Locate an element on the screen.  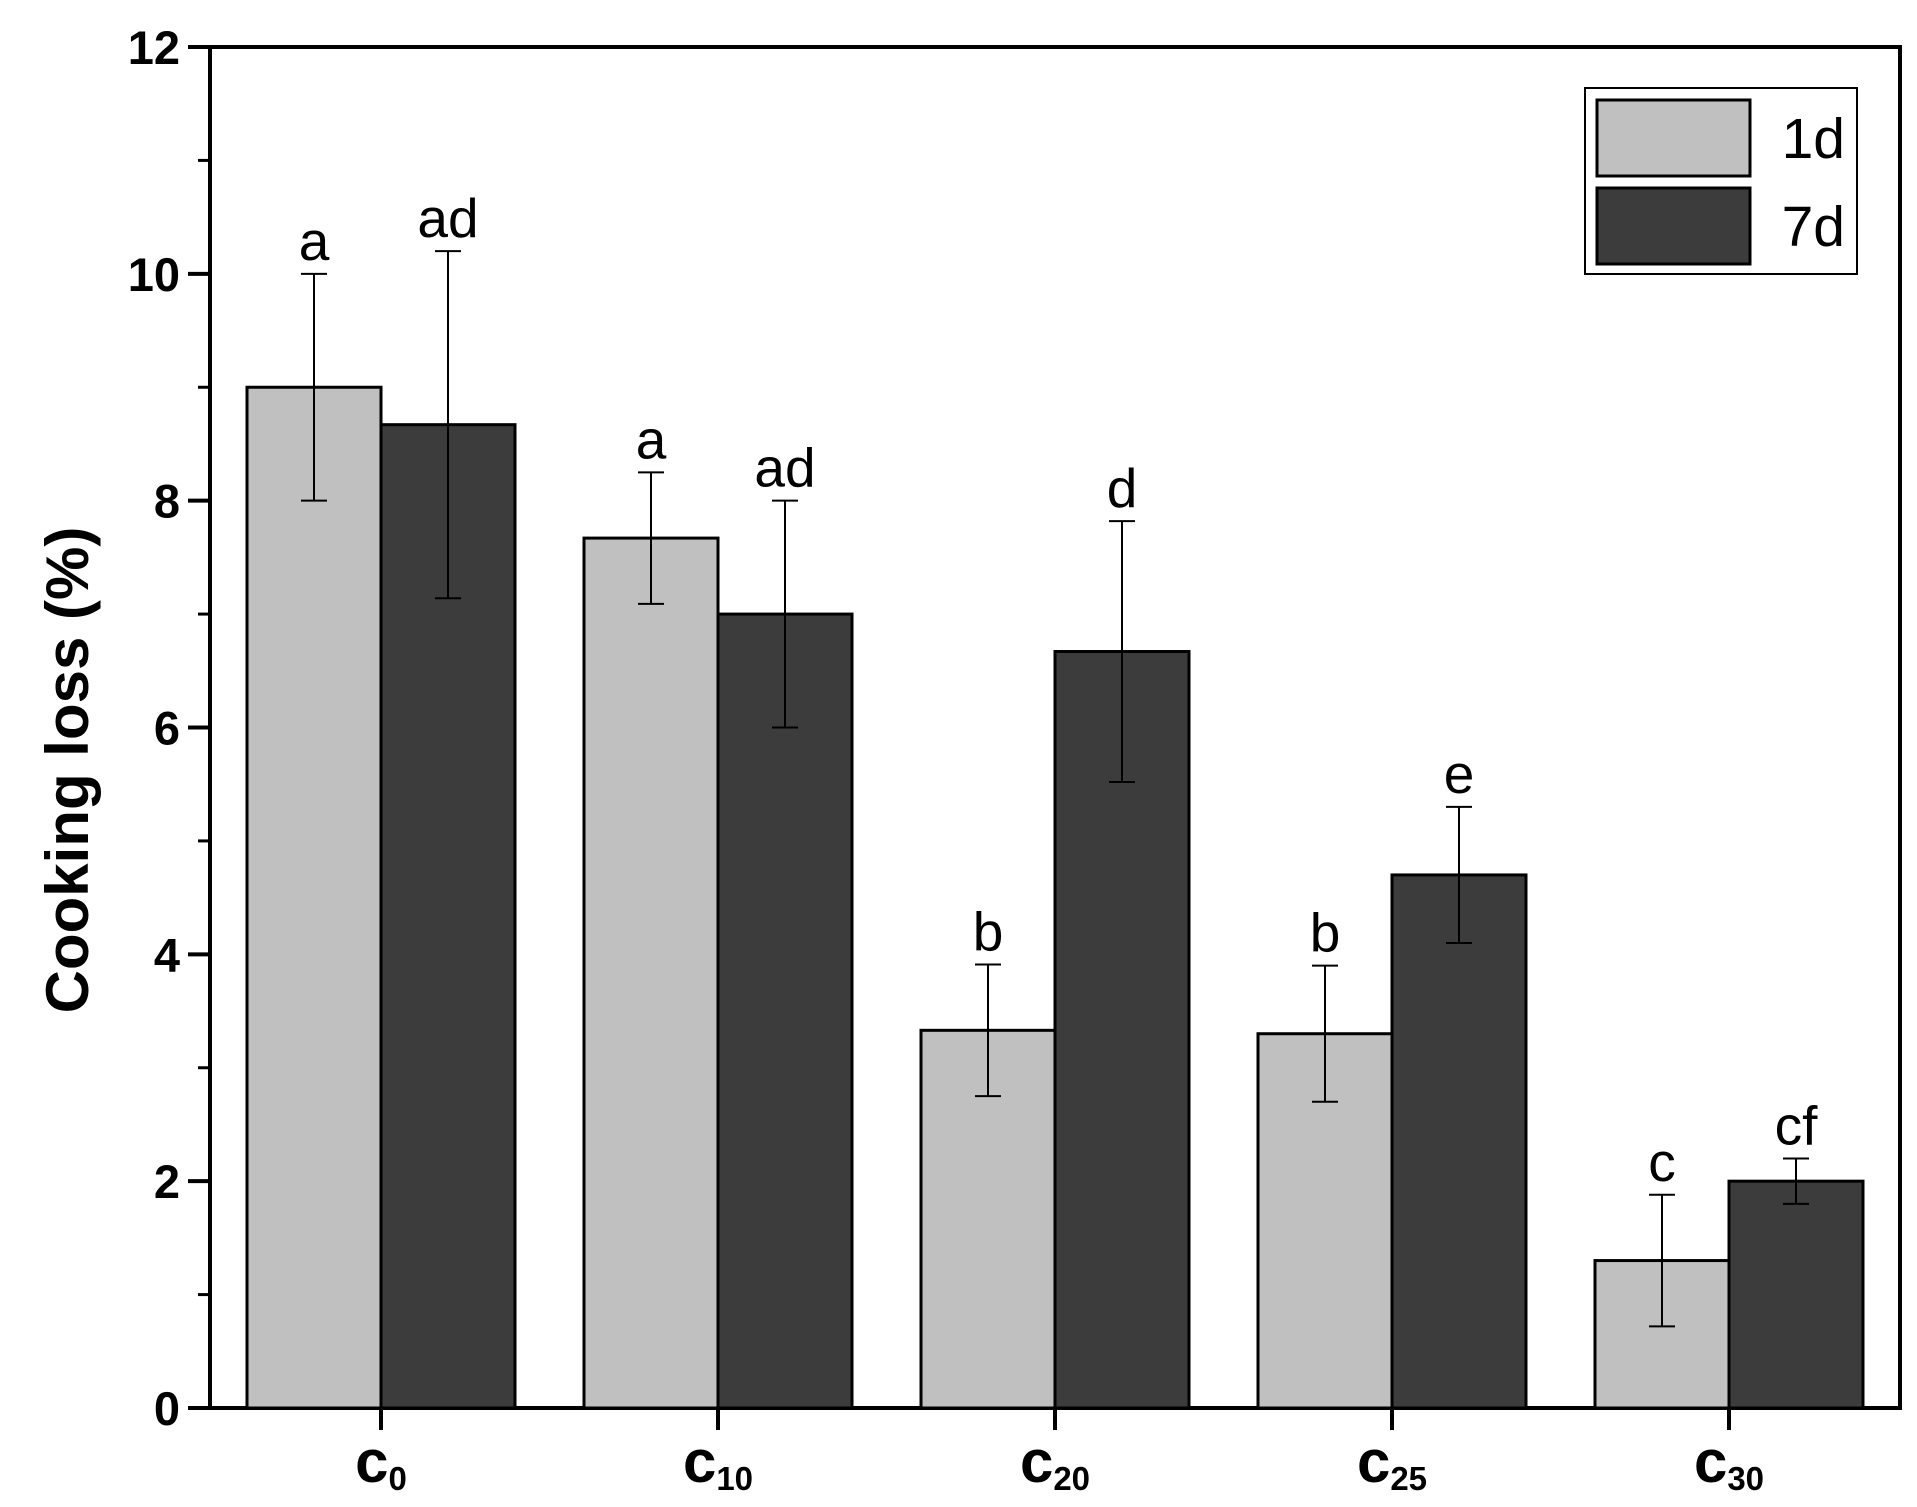
y-tick-label: 12 is located at coordinates (154, 47).